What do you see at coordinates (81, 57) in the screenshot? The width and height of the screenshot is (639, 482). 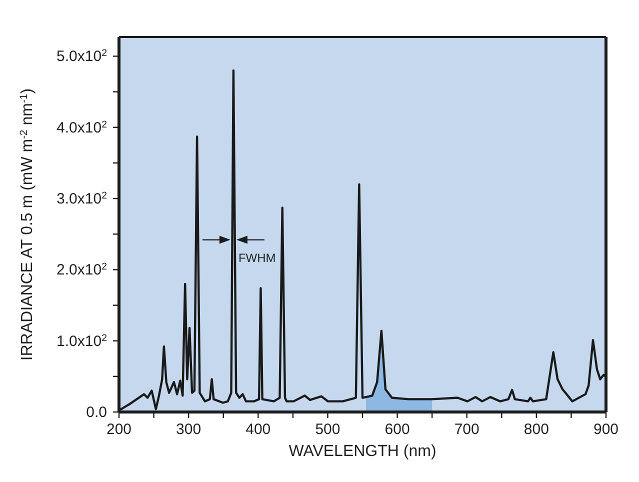 I see `y-tick-label: 5.0x10$^{2}$` at bounding box center [81, 57].